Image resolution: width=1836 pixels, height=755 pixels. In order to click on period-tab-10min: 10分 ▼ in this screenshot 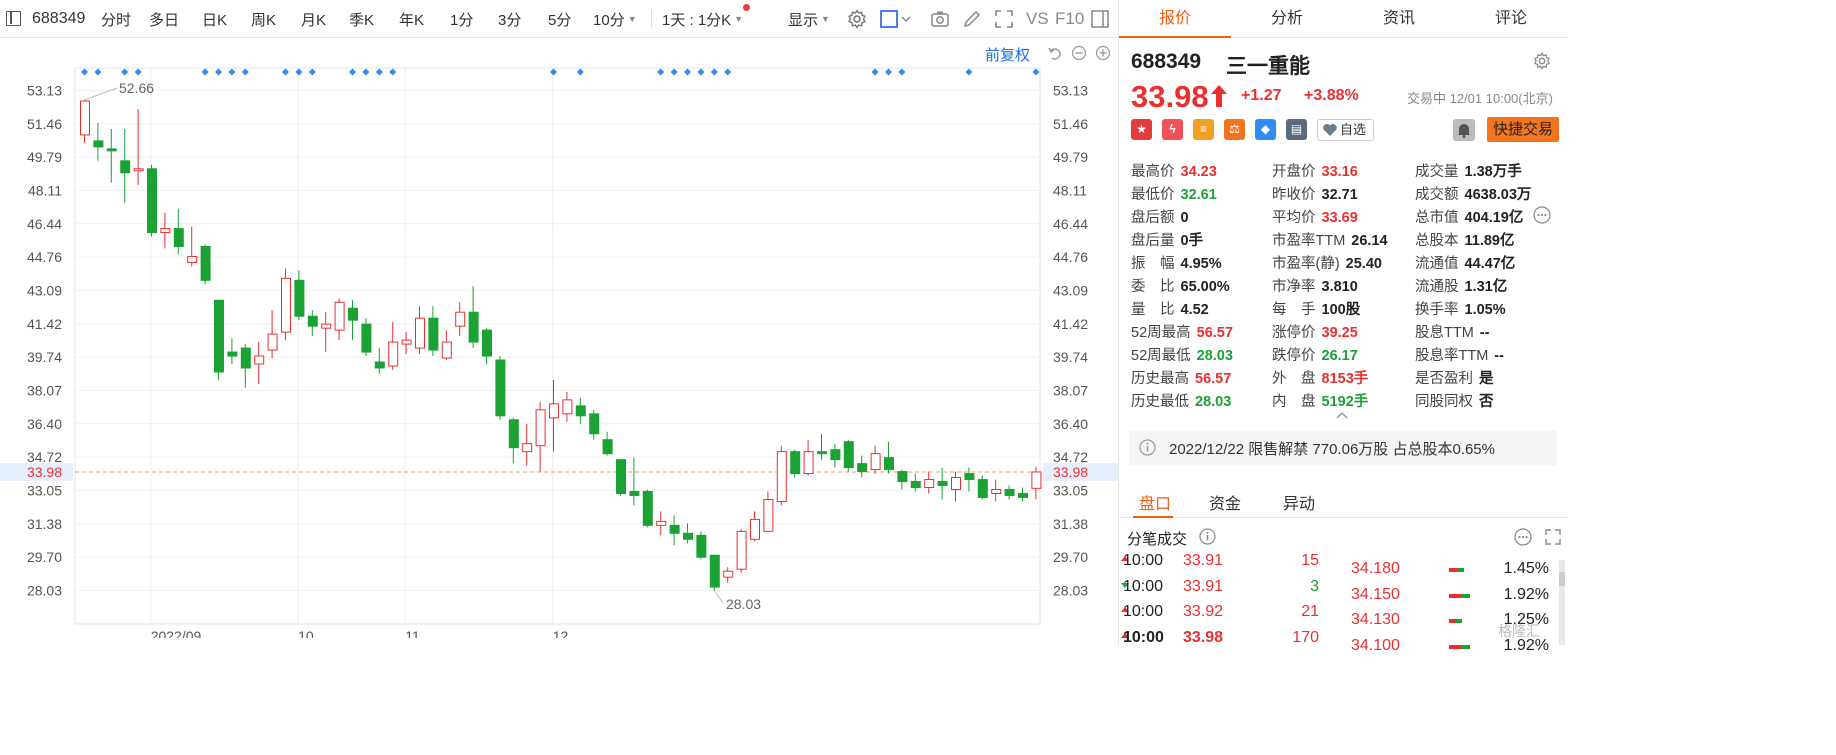, I will do `click(615, 19)`.